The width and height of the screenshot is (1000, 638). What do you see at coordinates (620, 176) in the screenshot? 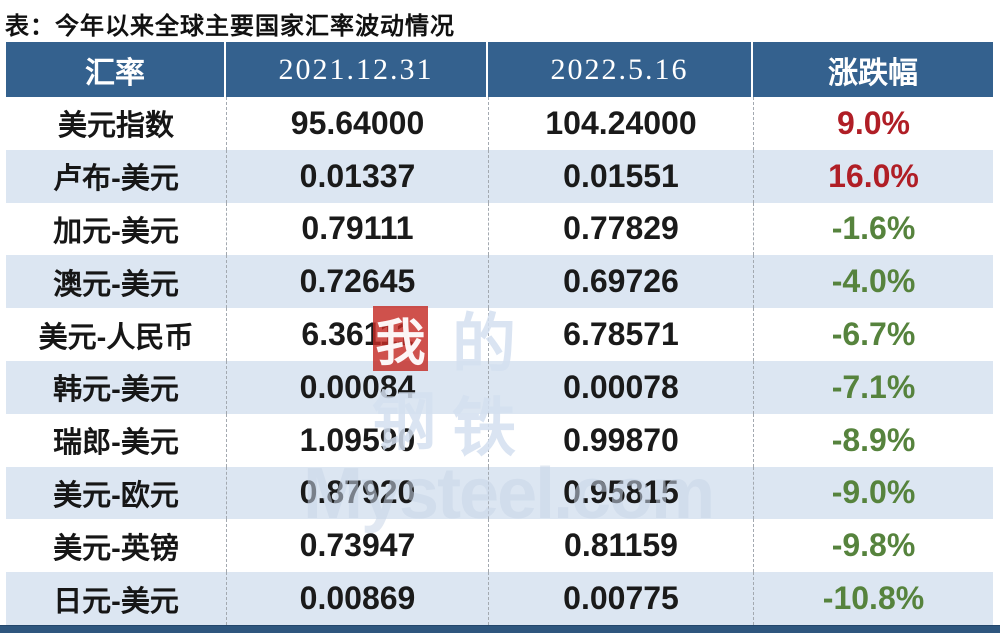
I see `value-2022-5-16-cell: 0.01551` at bounding box center [620, 176].